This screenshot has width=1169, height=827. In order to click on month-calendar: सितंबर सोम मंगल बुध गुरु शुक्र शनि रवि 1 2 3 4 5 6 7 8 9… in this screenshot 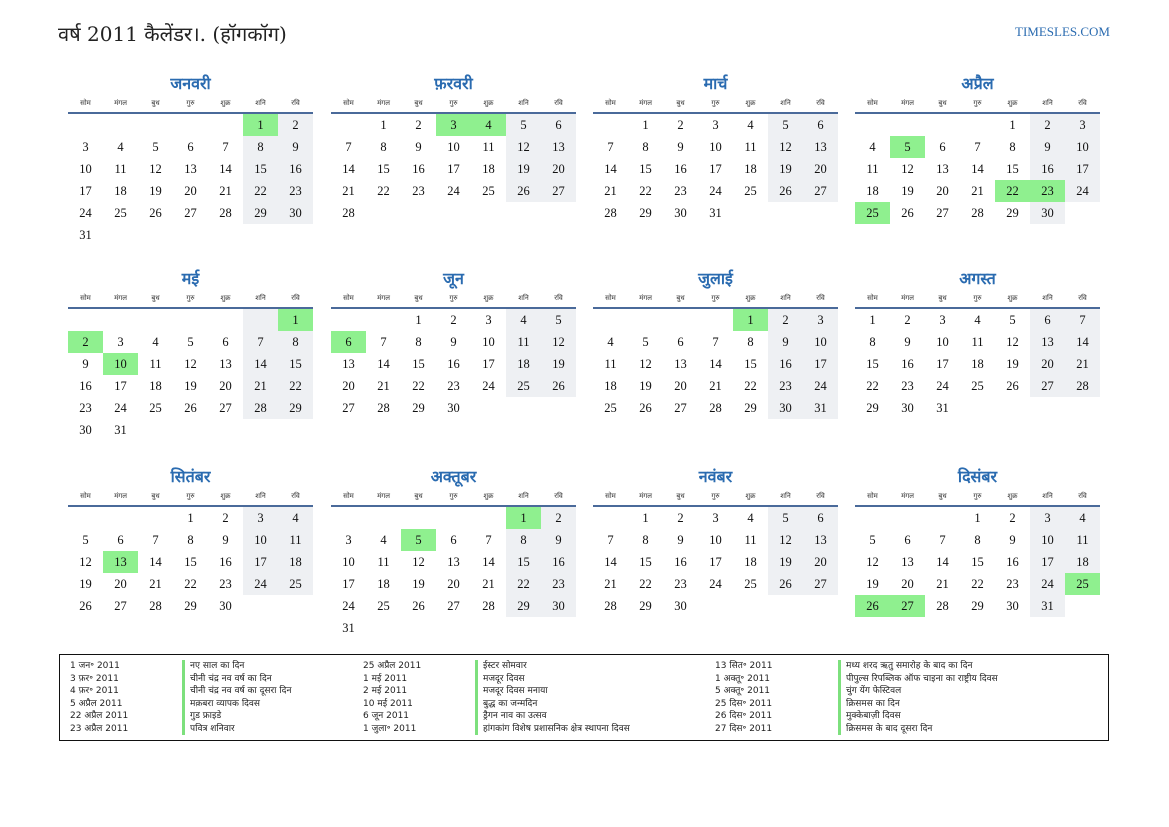, I will do `click(190, 541)`.